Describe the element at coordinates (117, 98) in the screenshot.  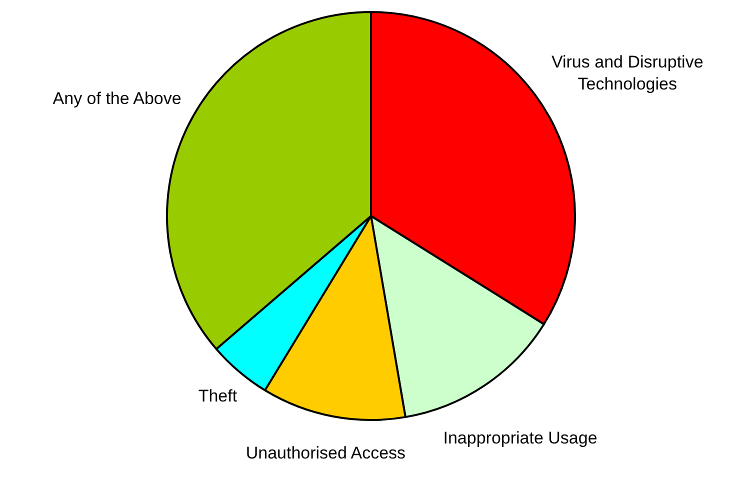
I see `slice-label: Any of the Above` at that location.